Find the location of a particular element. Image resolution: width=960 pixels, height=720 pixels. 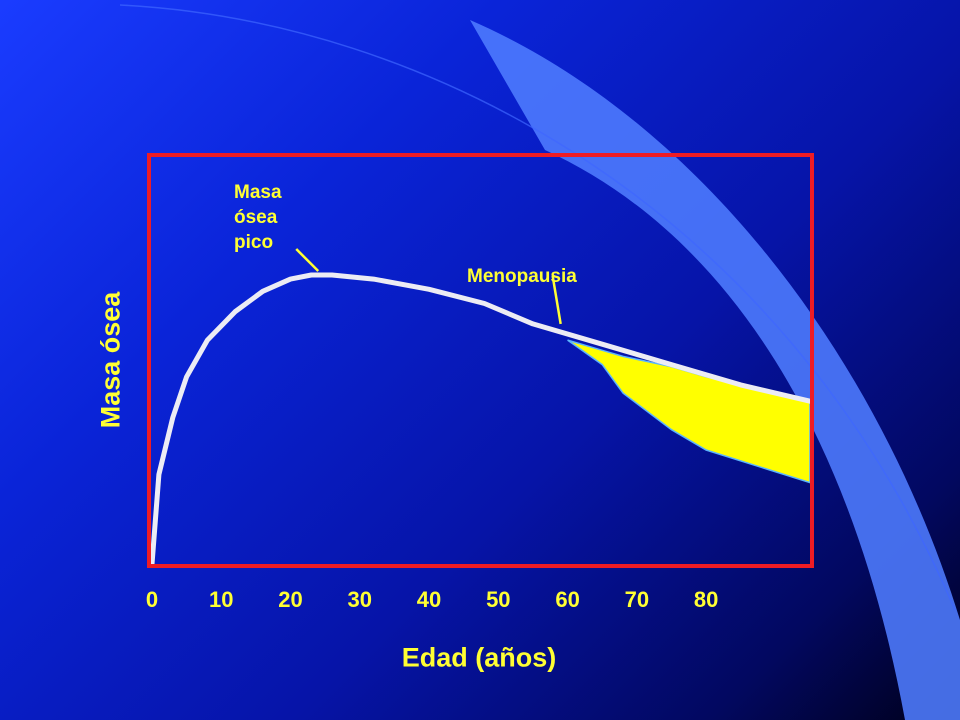

x-tick-label: 80 is located at coordinates (706, 599).